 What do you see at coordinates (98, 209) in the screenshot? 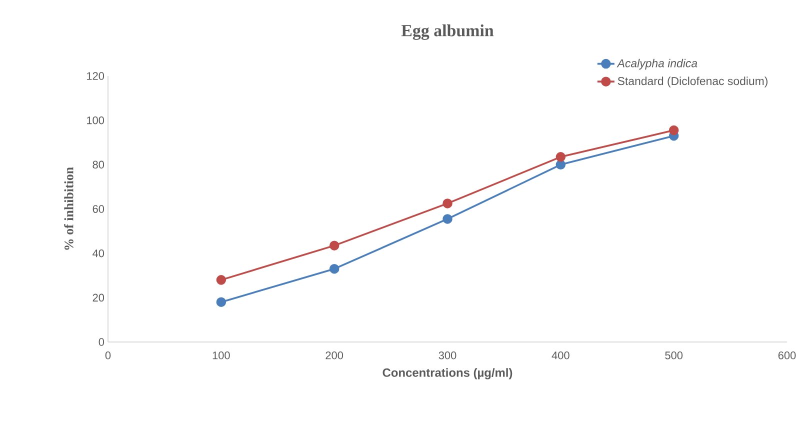
I see `y-tick-label: 60` at bounding box center [98, 209].